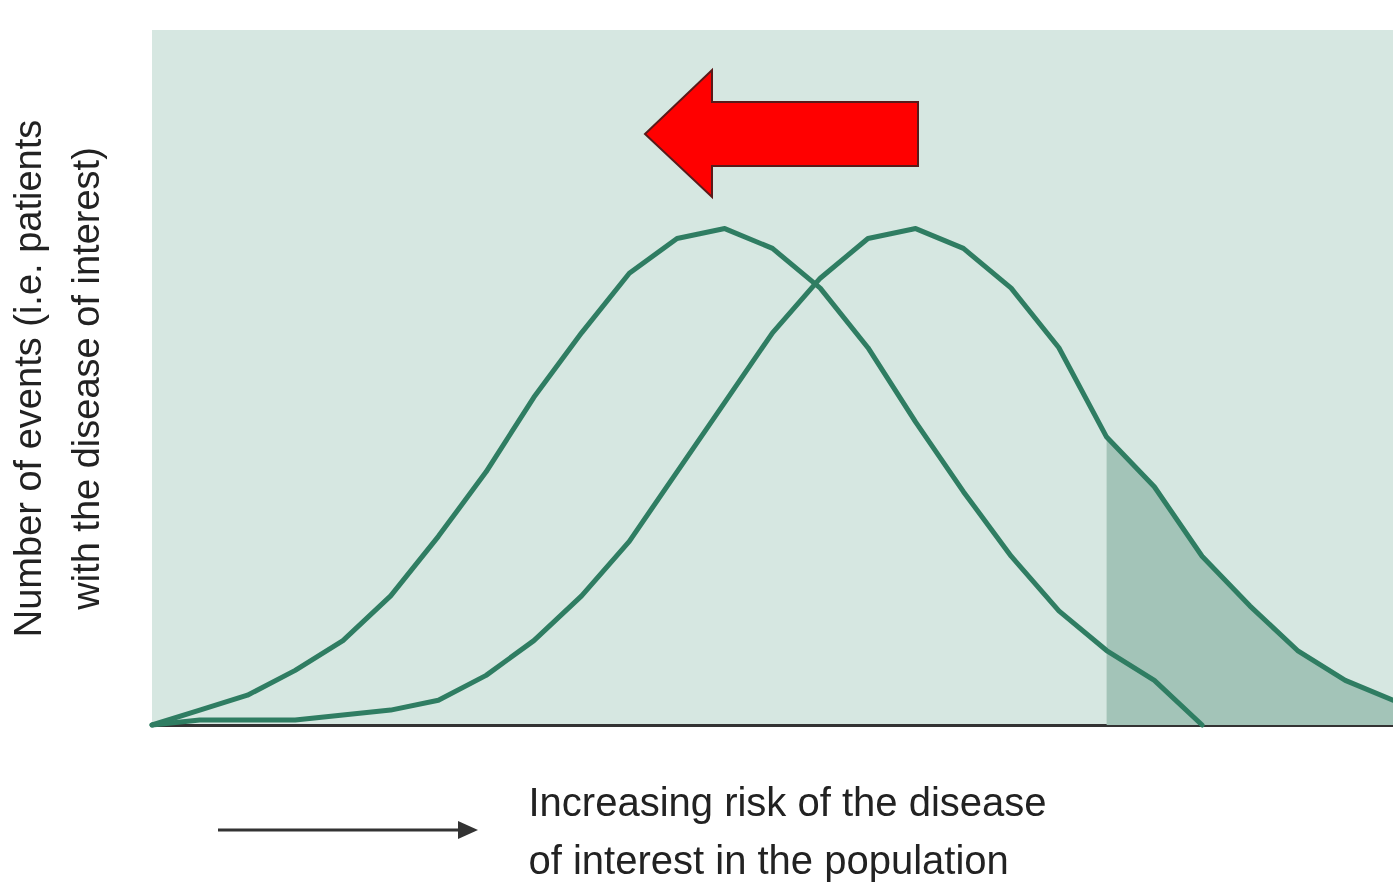  Describe the element at coordinates (56, 378) in the screenshot. I see `y-axis-title: Number of events (i.e. patients with the disease of interest)` at that location.